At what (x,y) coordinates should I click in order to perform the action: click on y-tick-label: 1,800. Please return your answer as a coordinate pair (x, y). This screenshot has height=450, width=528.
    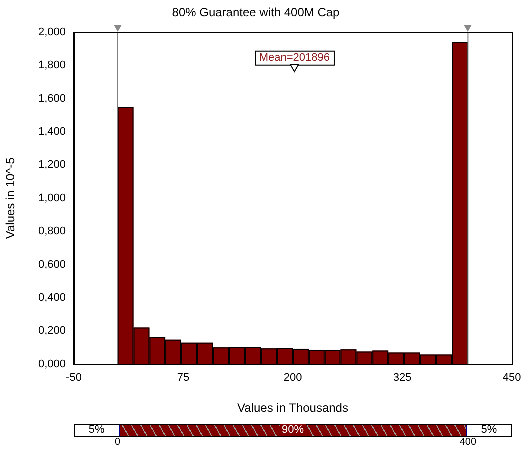
    Looking at the image, I should click on (52, 66).